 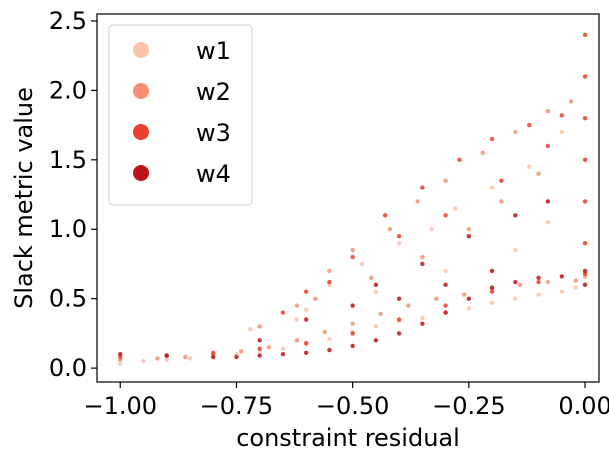 What do you see at coordinates (213, 174) in the screenshot?
I see `legend-label-w4: w4` at bounding box center [213, 174].